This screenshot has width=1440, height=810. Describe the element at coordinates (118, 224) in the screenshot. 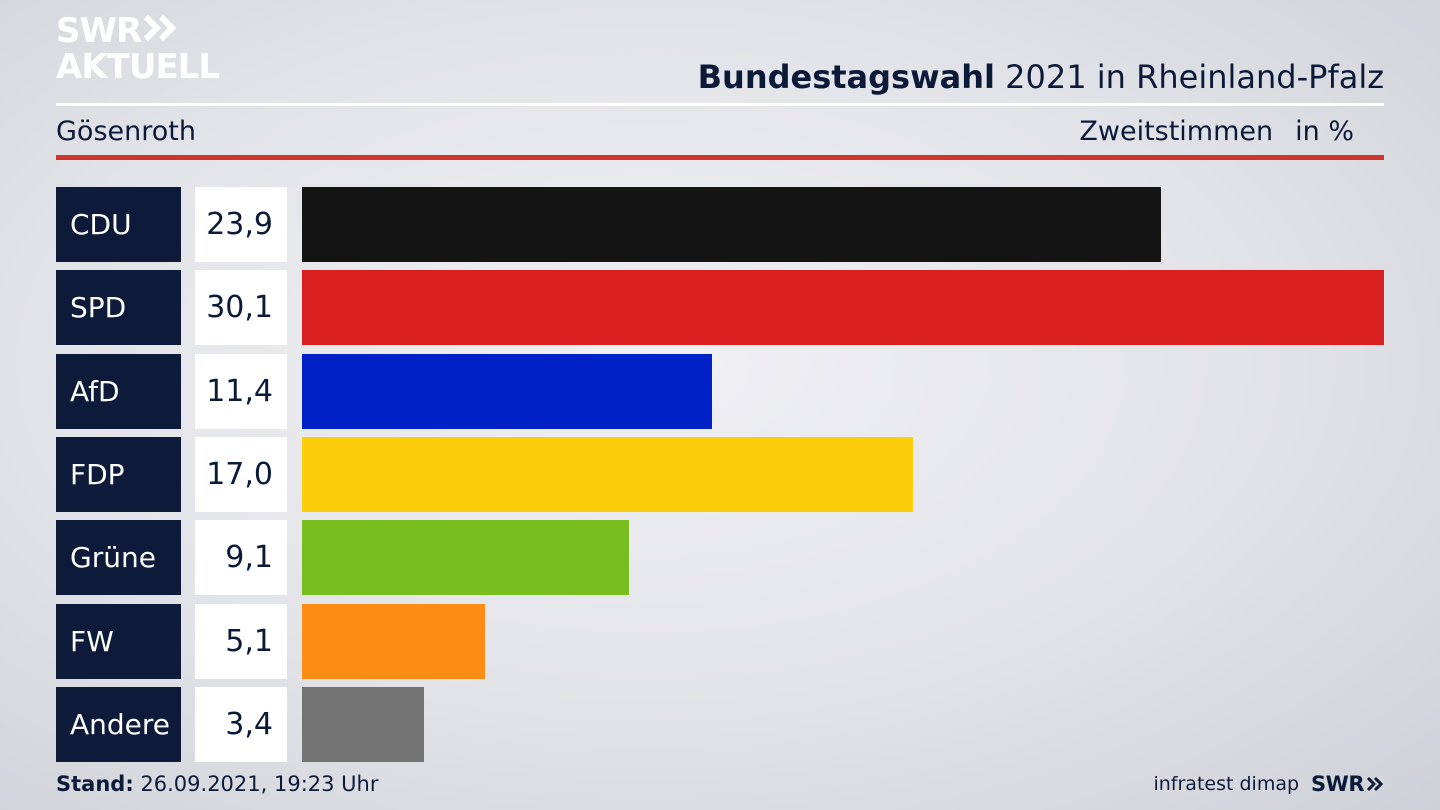

I see `party-label: CDU` at that location.